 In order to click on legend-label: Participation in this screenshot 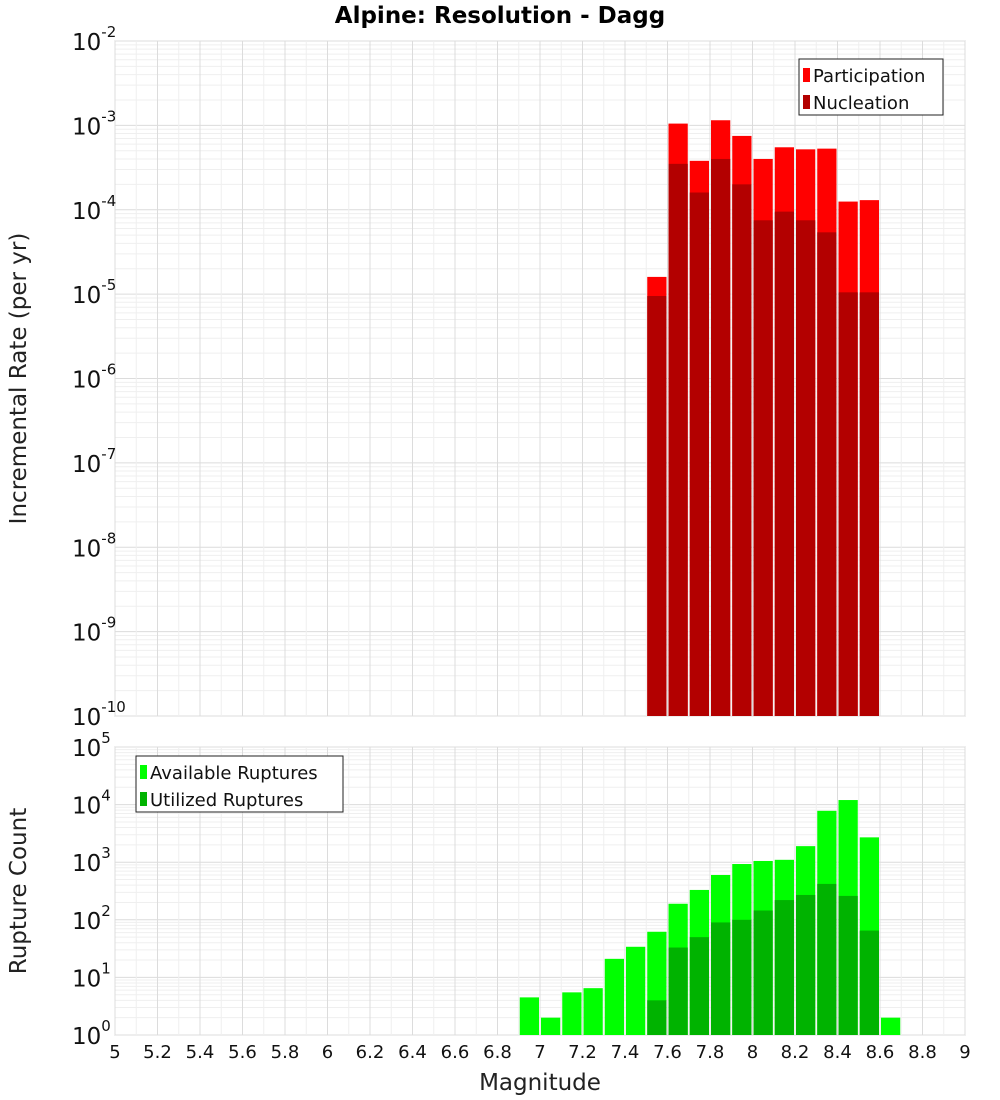, I will do `click(869, 76)`.